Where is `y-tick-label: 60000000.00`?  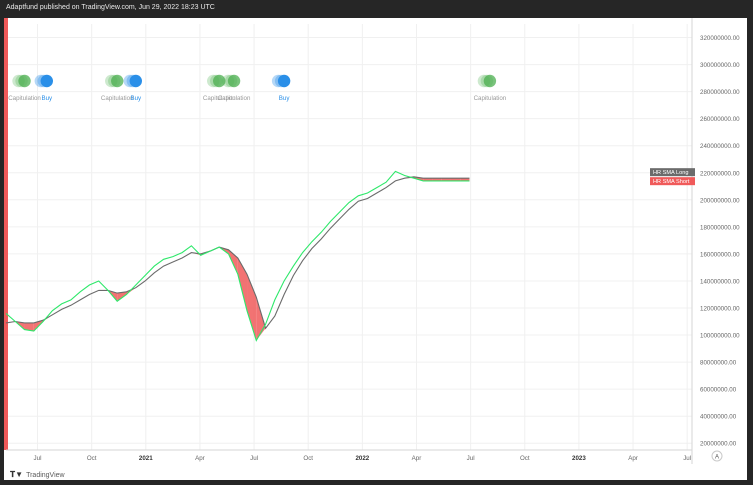
y-tick-label: 60000000.00 is located at coordinates (718, 390).